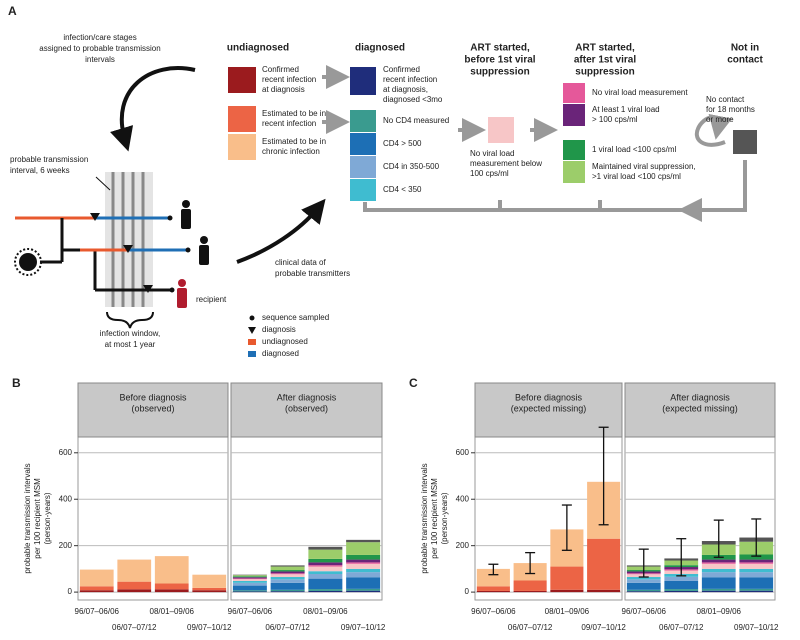 Image resolution: width=800 pixels, height=640 pixels. Describe the element at coordinates (626, 109) in the screenshot. I see `stage-item: At least 1 viral load` at that location.